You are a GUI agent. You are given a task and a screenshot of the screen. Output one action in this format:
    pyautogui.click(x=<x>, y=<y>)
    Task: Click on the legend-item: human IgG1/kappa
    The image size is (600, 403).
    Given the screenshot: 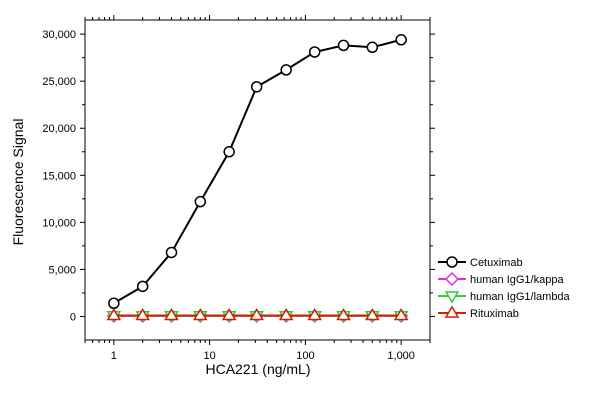 What is the action you would take?
    pyautogui.click(x=501, y=279)
    